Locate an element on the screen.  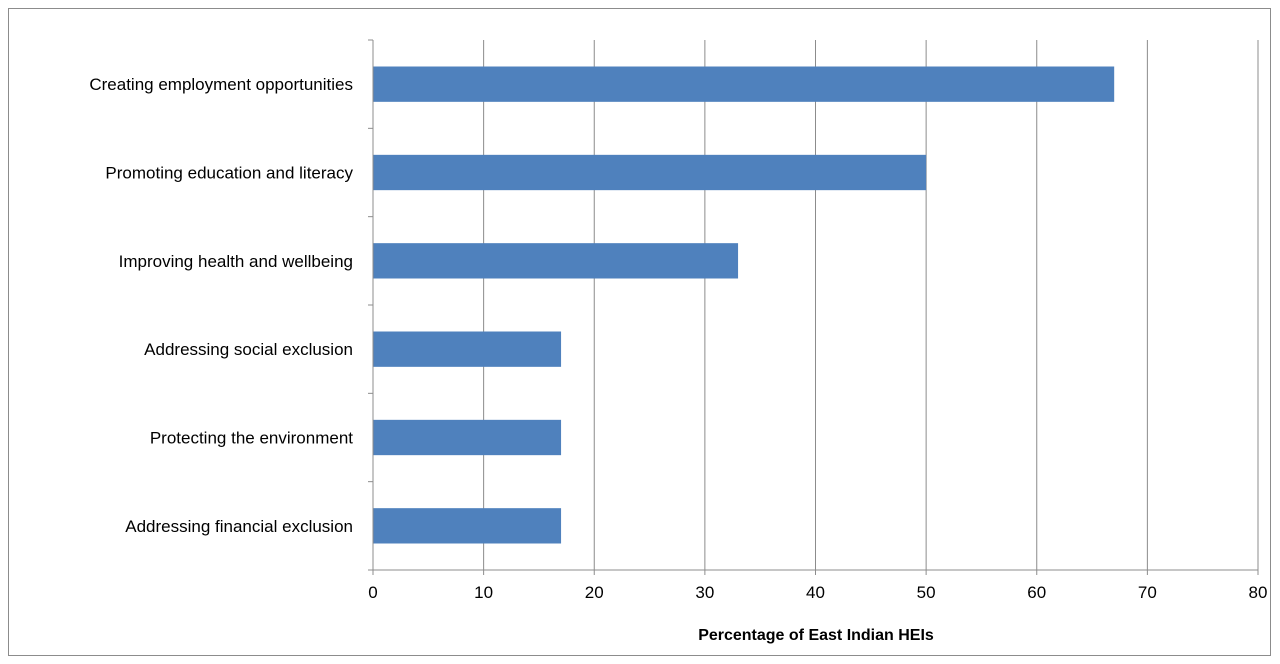
x-tick-label: 50 is located at coordinates (926, 592).